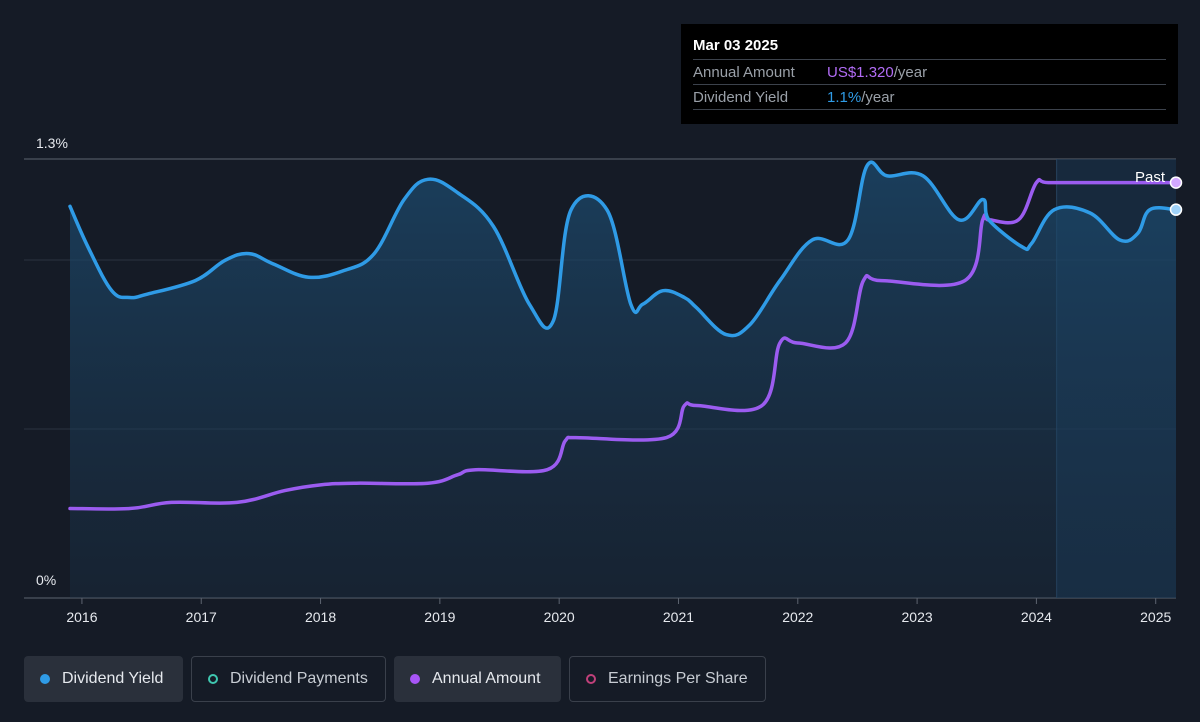 This screenshot has height=722, width=1200. I want to click on y-axis-min-label: 0%, so click(46, 580).